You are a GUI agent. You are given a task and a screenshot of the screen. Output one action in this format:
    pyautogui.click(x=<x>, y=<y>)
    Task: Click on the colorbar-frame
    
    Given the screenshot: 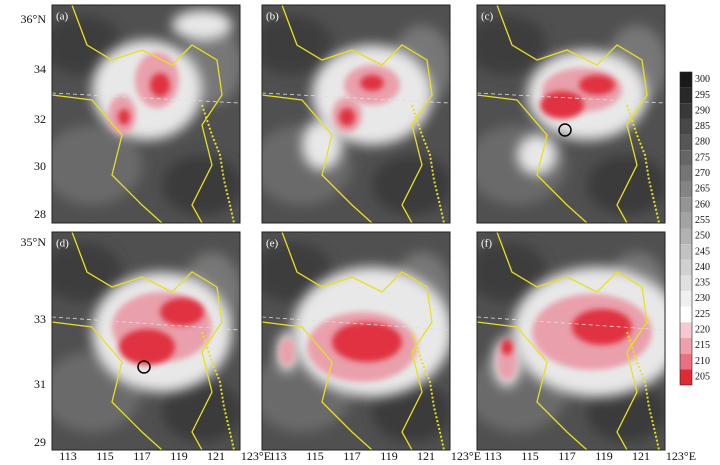 What is the action you would take?
    pyautogui.click(x=686, y=228)
    